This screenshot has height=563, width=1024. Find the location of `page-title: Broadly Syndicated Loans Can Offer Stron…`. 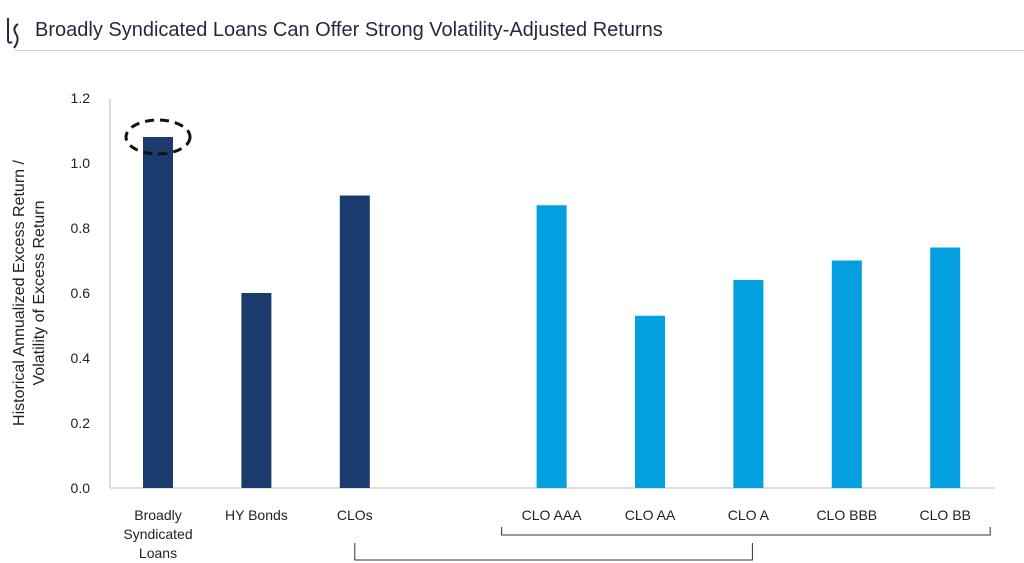

page-title: Broadly Syndicated Loans Can Offer Stron… is located at coordinates (349, 30).